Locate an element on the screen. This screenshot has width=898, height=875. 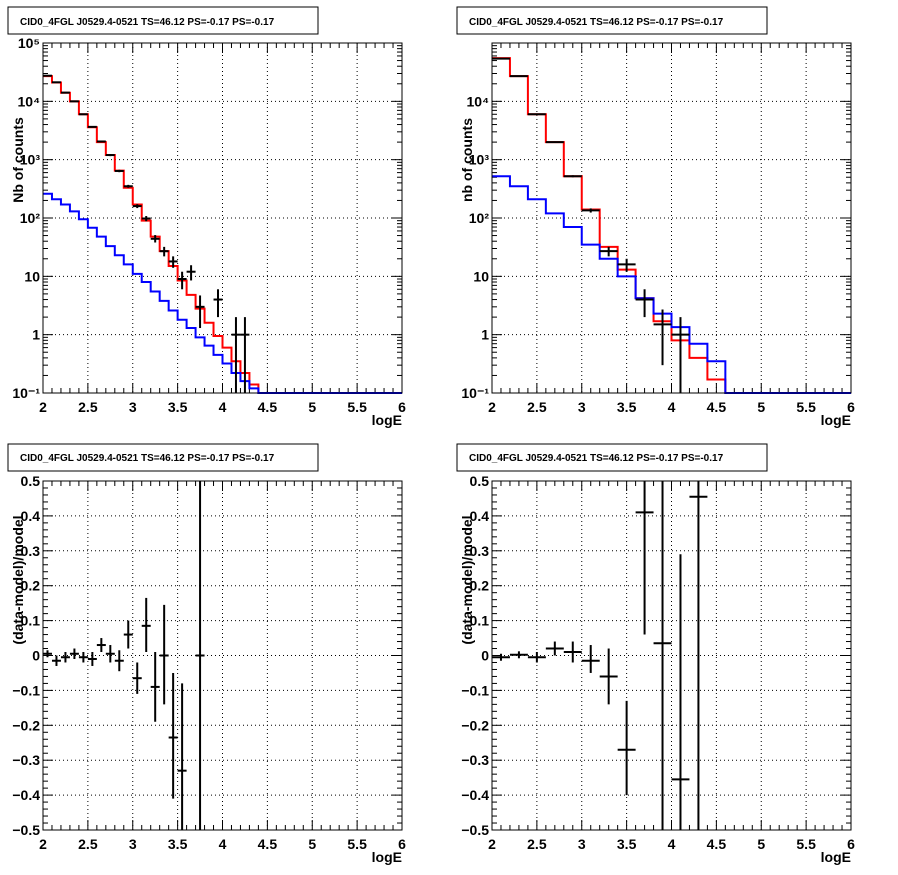
y-tick-label: 0.4 is located at coordinates (480, 516).